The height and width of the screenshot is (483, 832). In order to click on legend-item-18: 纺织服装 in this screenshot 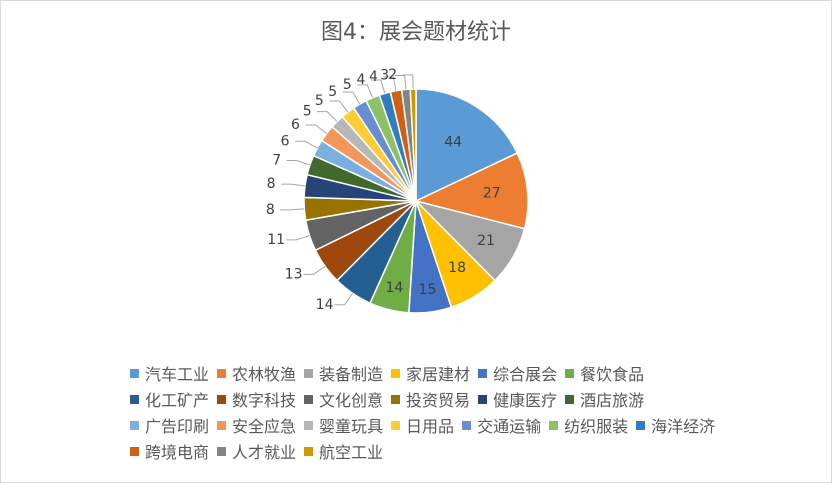, I will do `click(588, 425)`.